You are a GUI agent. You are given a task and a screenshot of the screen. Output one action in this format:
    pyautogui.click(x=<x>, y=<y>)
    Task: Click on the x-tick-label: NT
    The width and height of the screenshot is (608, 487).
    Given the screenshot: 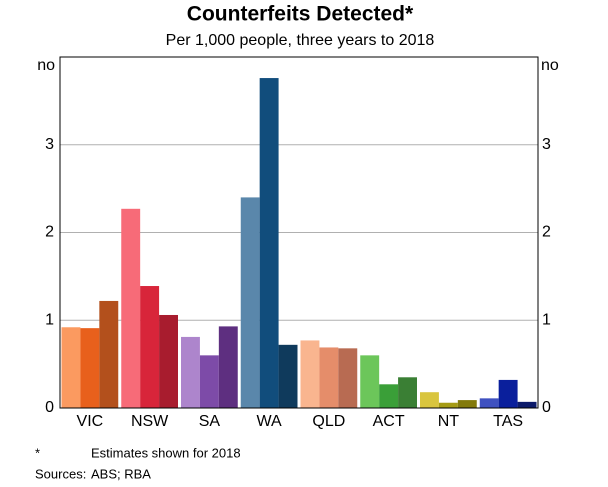 What is the action you would take?
    pyautogui.click(x=449, y=421)
    